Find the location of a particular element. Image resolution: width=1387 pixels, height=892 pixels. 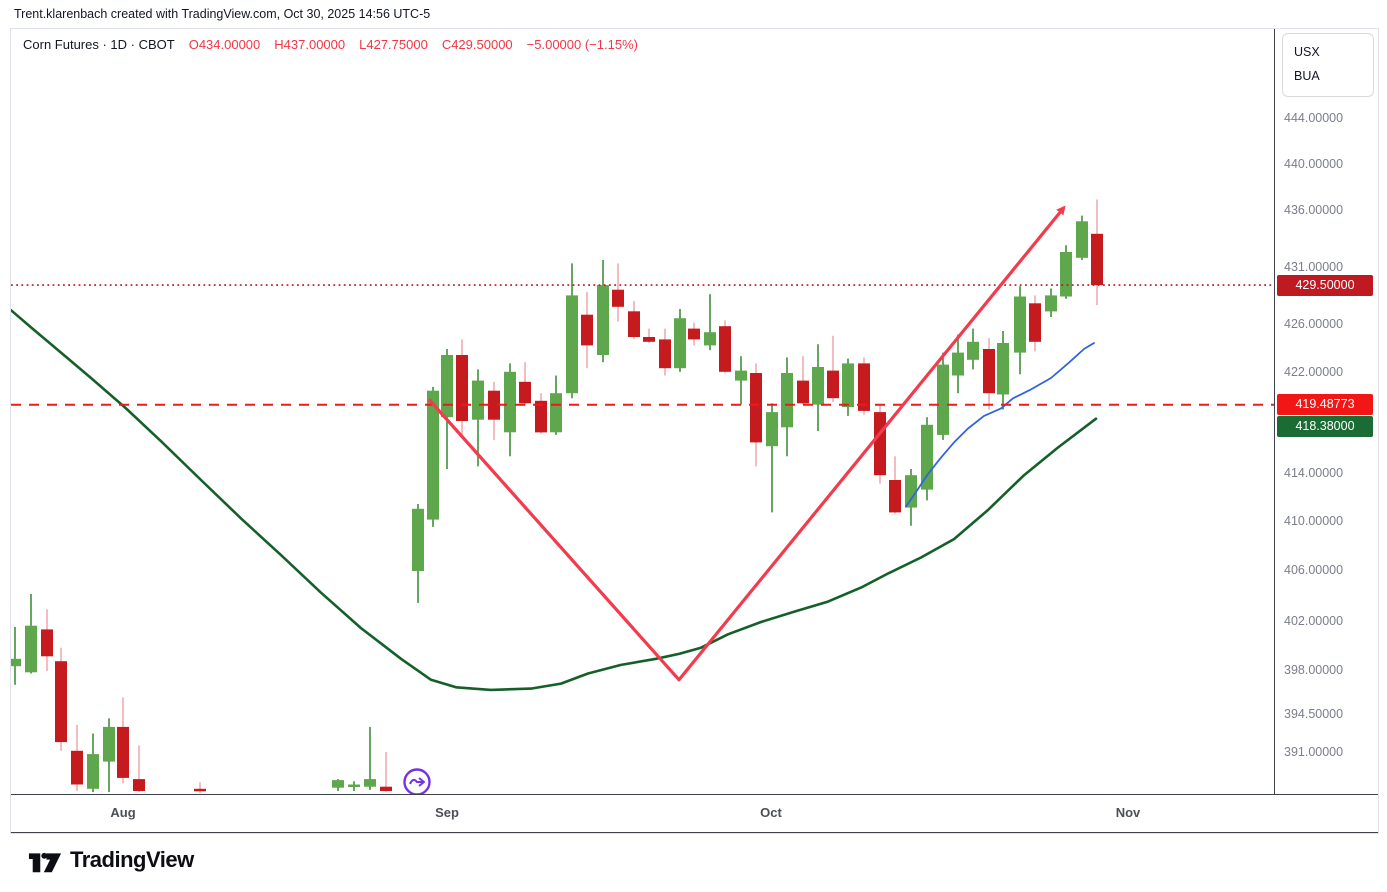

tradingview-logo-text: TradingView is located at coordinates (132, 859).